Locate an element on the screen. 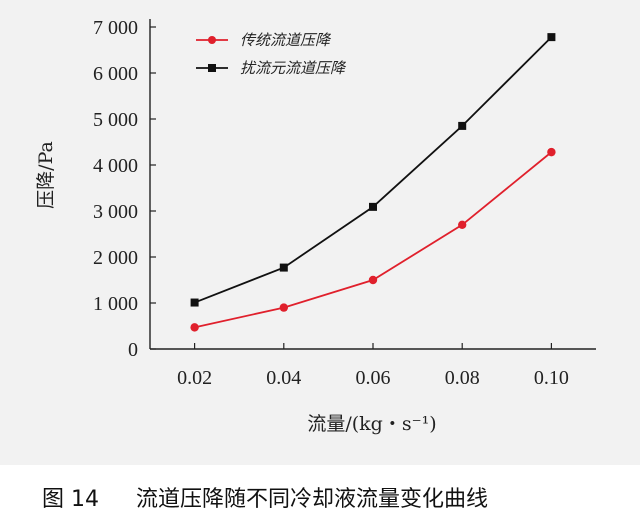  y-tick-label: 6 000 is located at coordinates (115, 74).